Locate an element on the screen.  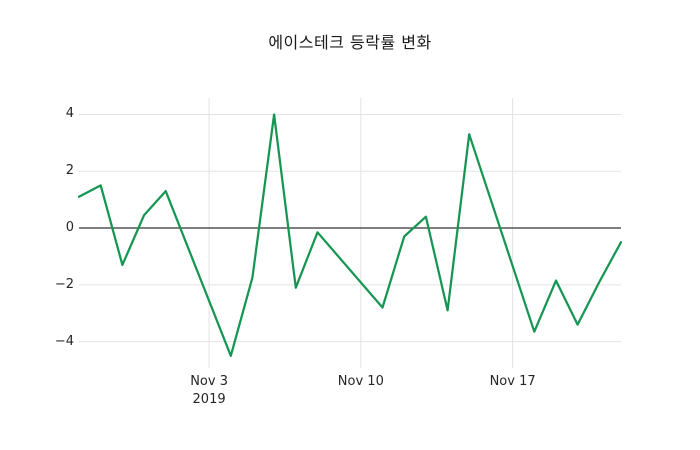
x-tick-label: Nov 17 is located at coordinates (513, 382).